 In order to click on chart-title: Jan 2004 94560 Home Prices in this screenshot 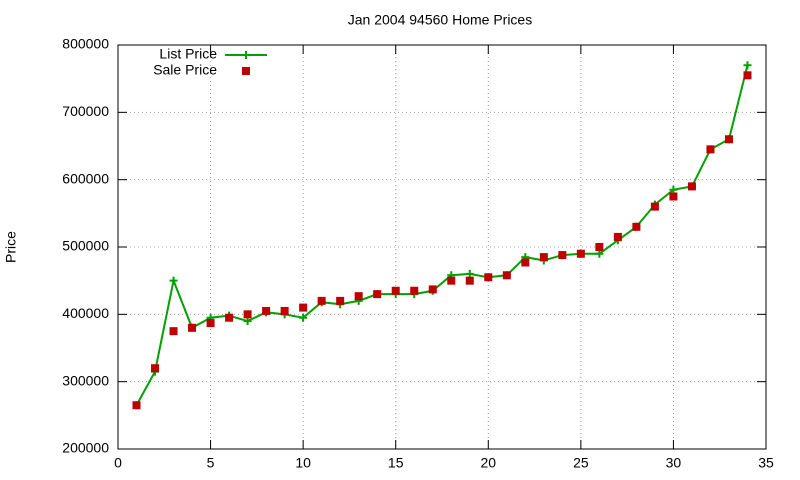, I will do `click(440, 20)`.